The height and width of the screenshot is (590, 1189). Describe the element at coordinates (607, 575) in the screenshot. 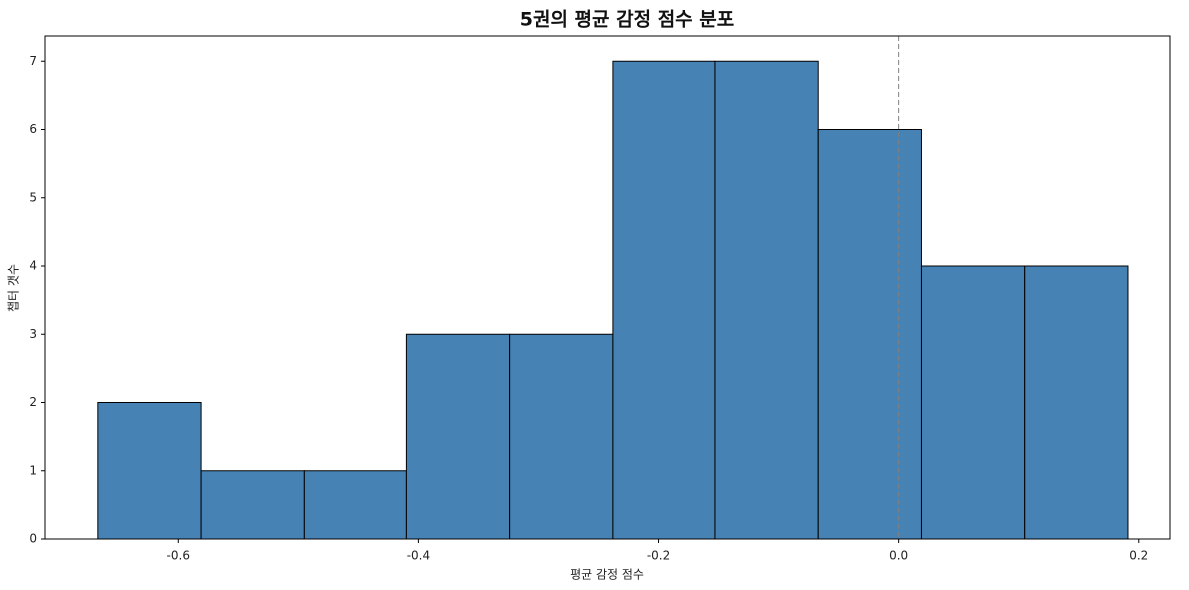

I see `x-axis-label: 평균 감정 점수` at that location.